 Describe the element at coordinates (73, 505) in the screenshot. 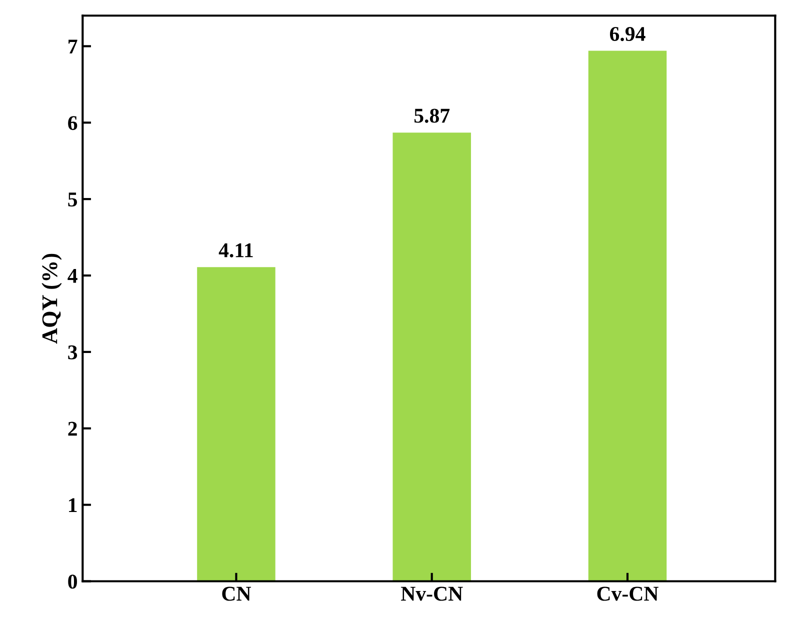

I see `y-tick-label: 1` at that location.